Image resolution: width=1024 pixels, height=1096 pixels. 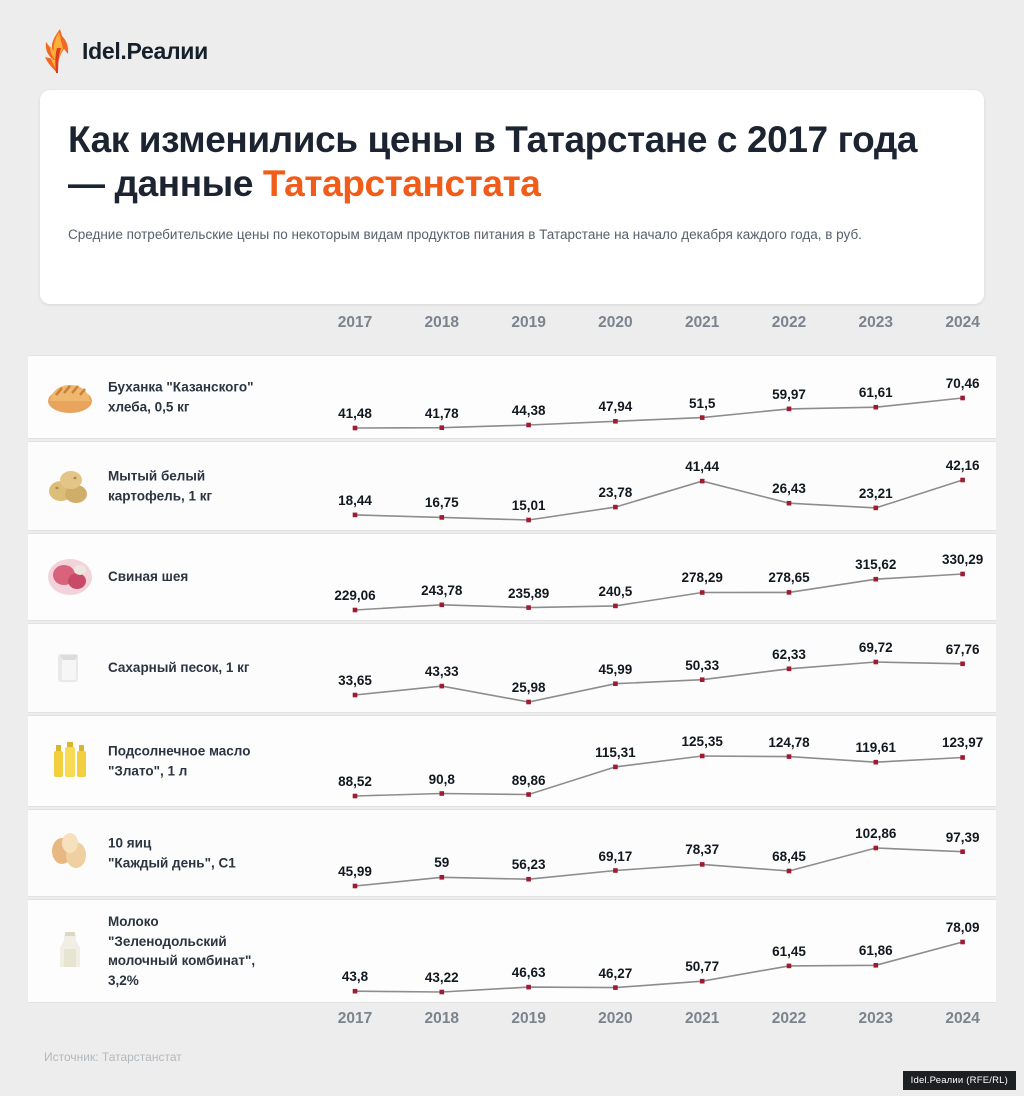 I want to click on data-point-label: 46,63, so click(x=528, y=973).